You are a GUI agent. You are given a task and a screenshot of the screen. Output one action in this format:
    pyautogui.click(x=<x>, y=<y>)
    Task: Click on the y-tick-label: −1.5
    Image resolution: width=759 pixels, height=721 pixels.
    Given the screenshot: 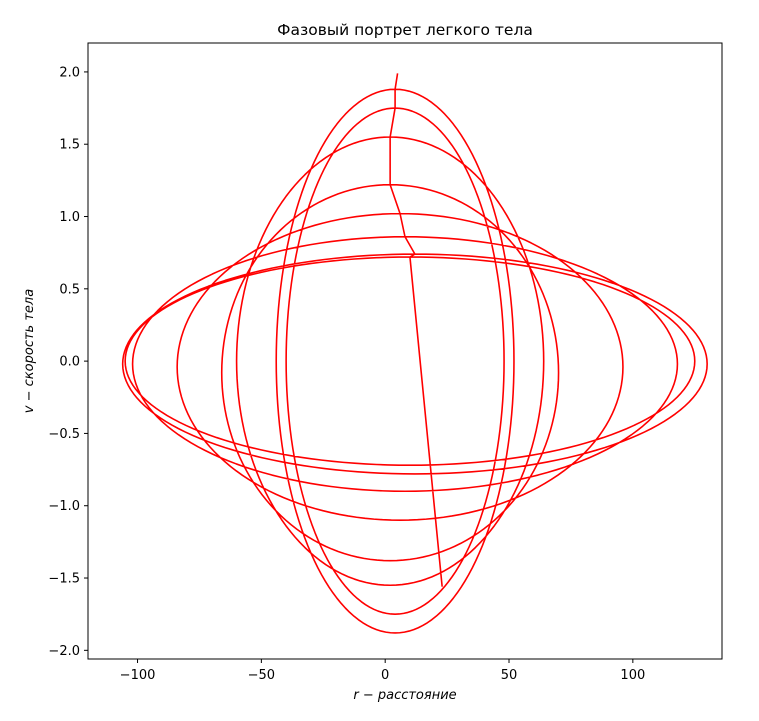 What is the action you would take?
    pyautogui.click(x=64, y=579)
    